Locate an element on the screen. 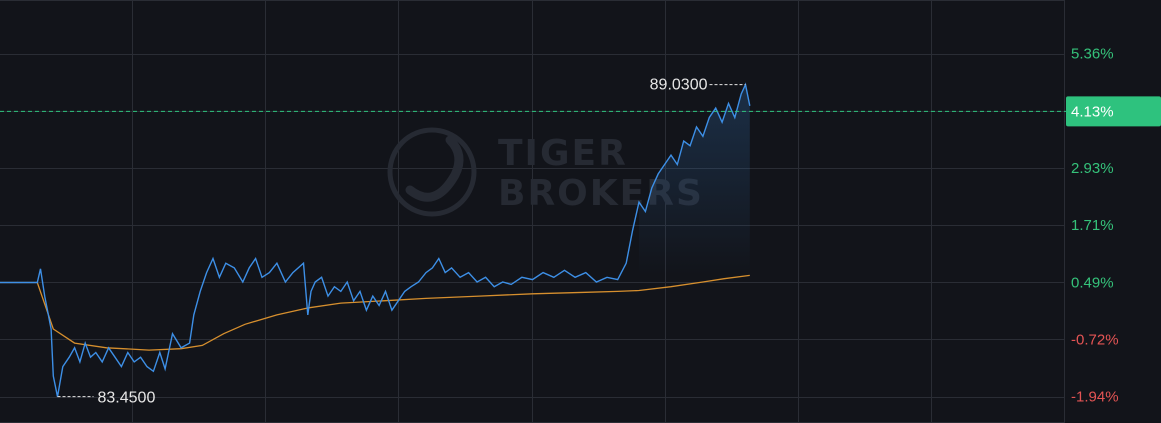  price-area-fill is located at coordinates (694, 180).